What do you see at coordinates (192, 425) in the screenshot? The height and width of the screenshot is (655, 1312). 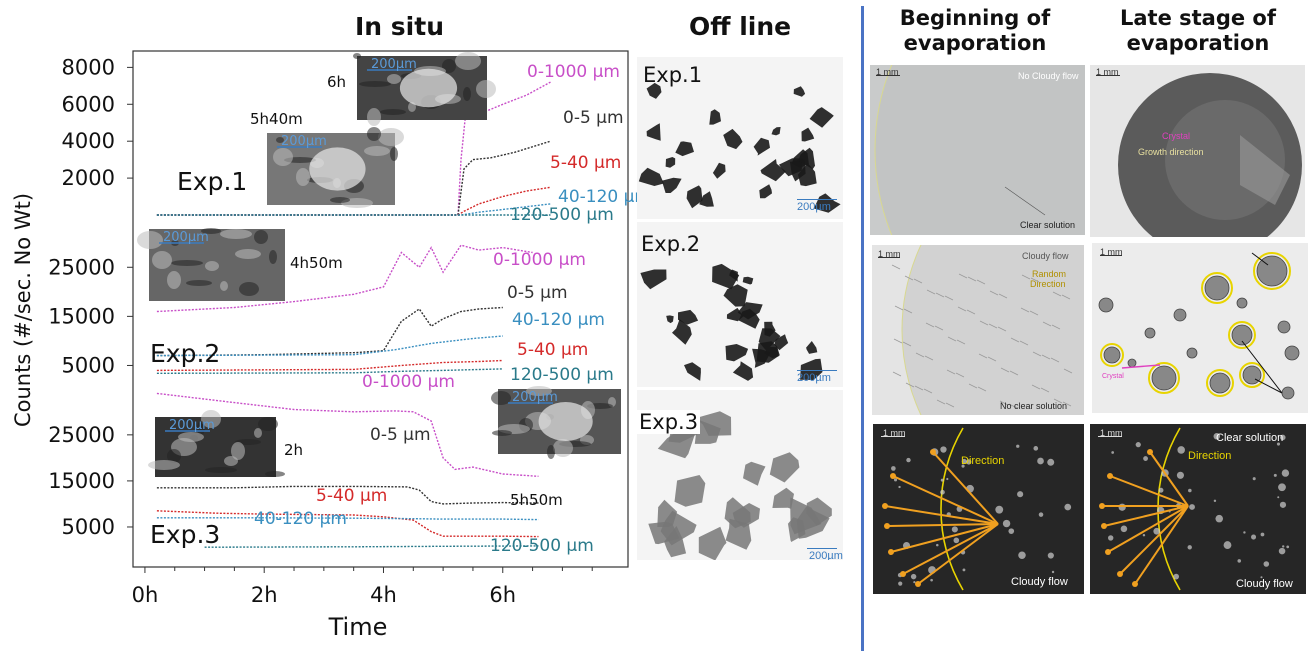 I see `inset-scale-3: 200µm` at bounding box center [192, 425].